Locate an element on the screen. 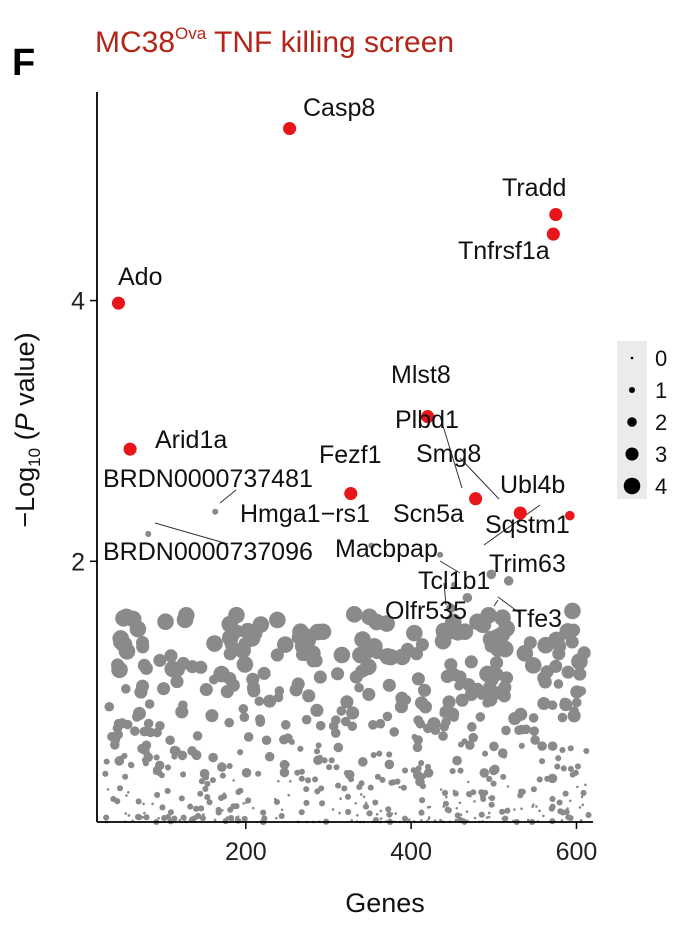 This screenshot has height=933, width=697. label-leader-line is located at coordinates (445, 594).